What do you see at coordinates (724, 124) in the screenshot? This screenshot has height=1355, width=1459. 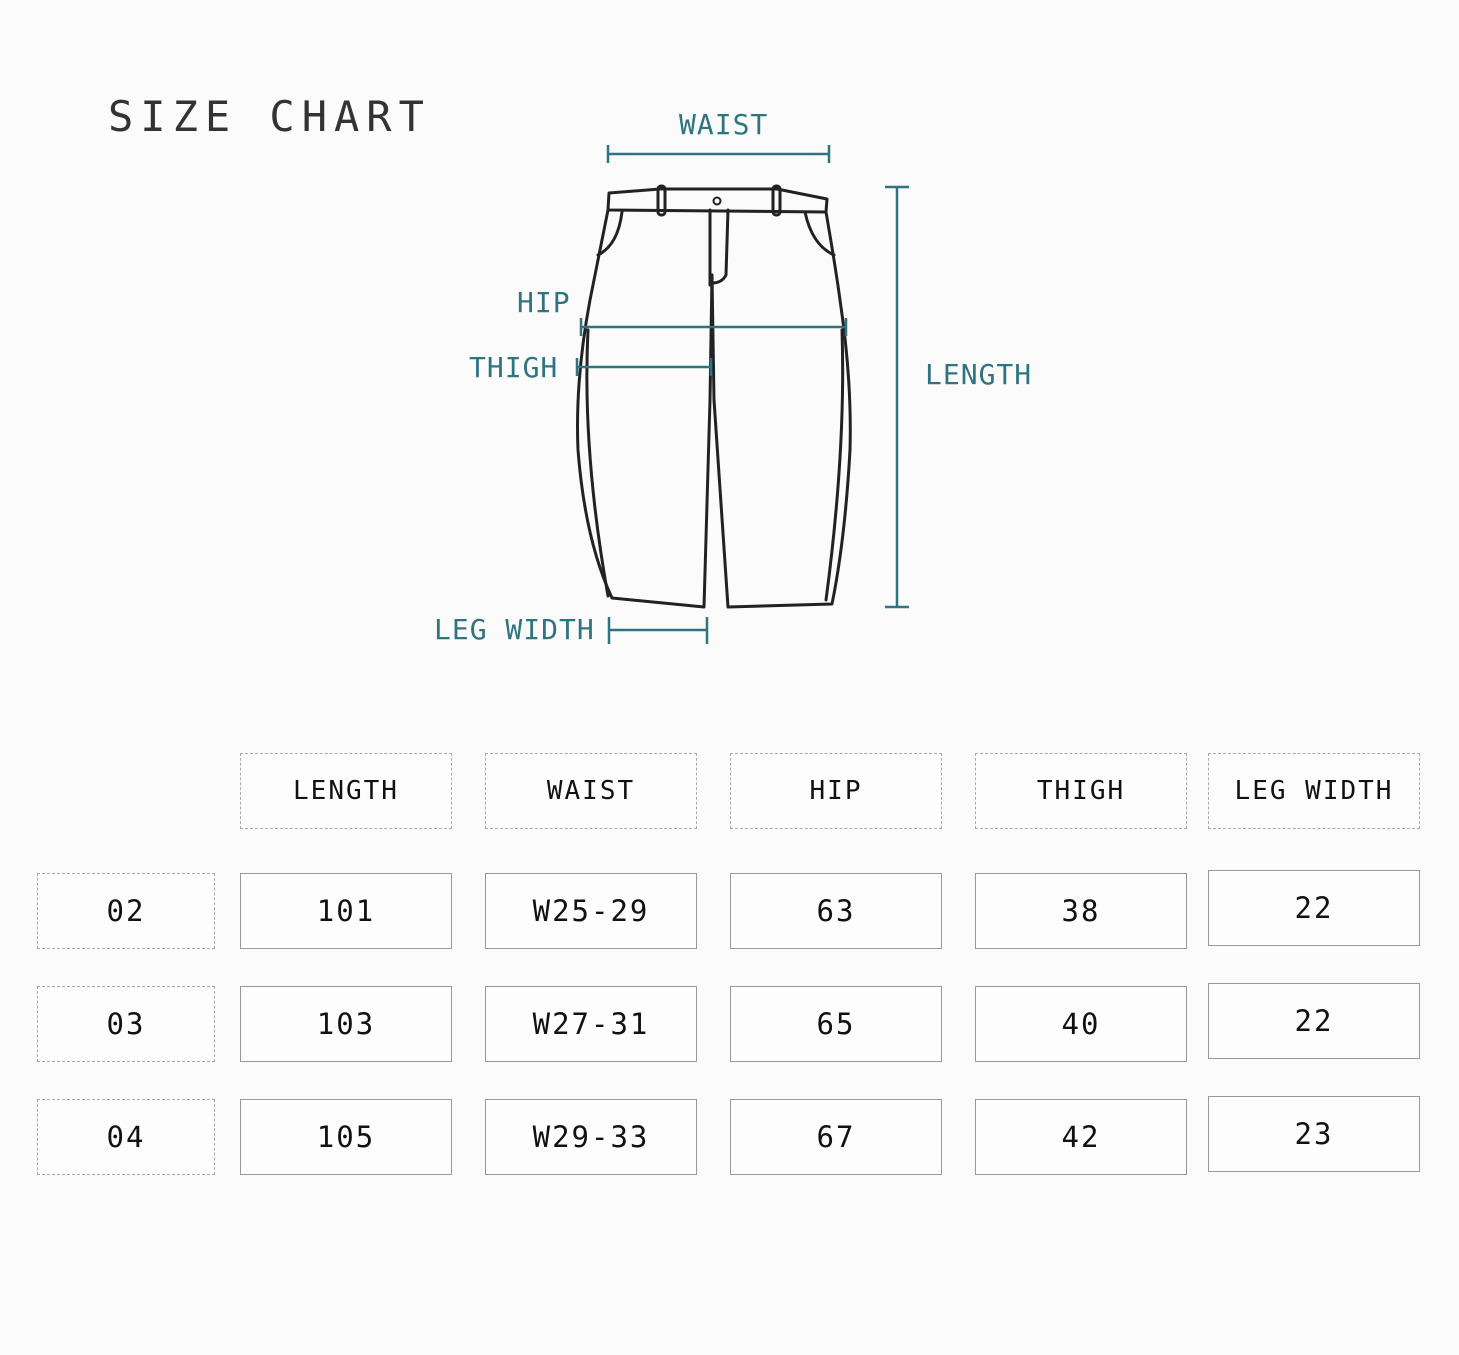 I see `waist-label: WAIST` at bounding box center [724, 124].